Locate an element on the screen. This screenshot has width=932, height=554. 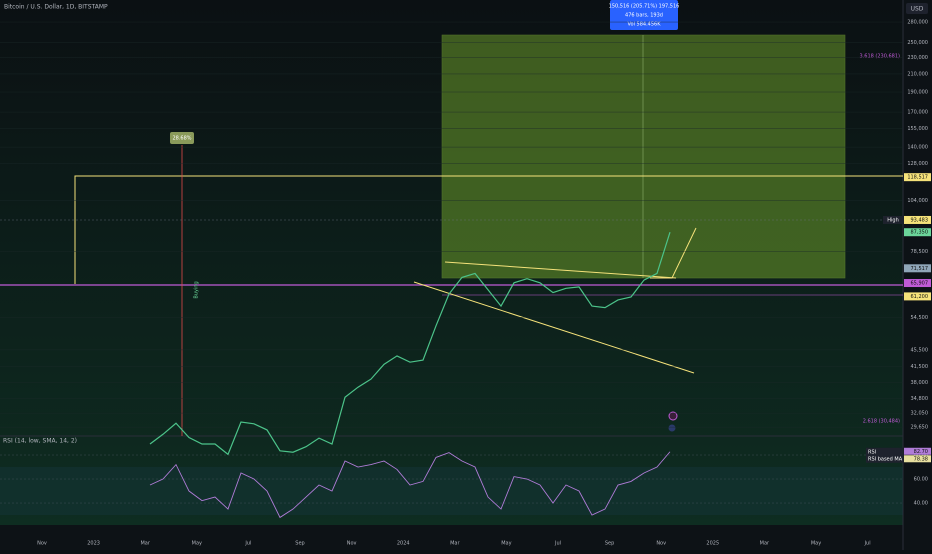
price-tick: 34,800 is located at coordinates (920, 399).